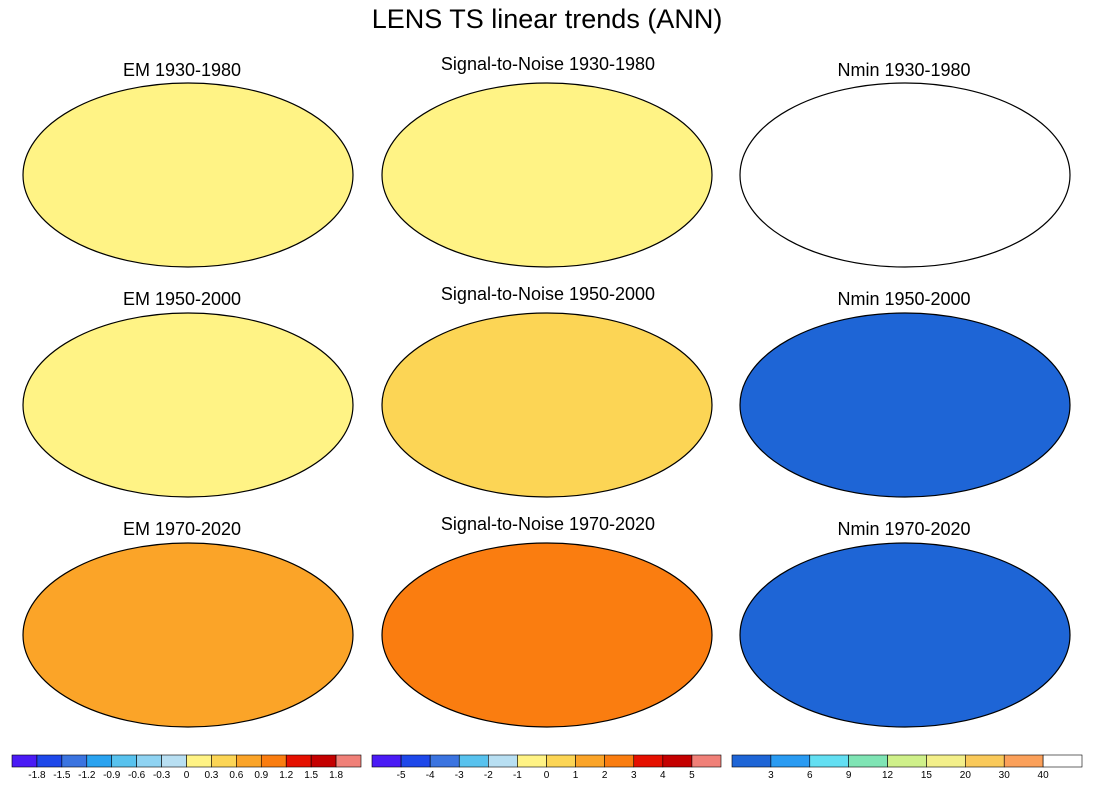  I want to click on colorbar-tick-label: 20, so click(966, 775).